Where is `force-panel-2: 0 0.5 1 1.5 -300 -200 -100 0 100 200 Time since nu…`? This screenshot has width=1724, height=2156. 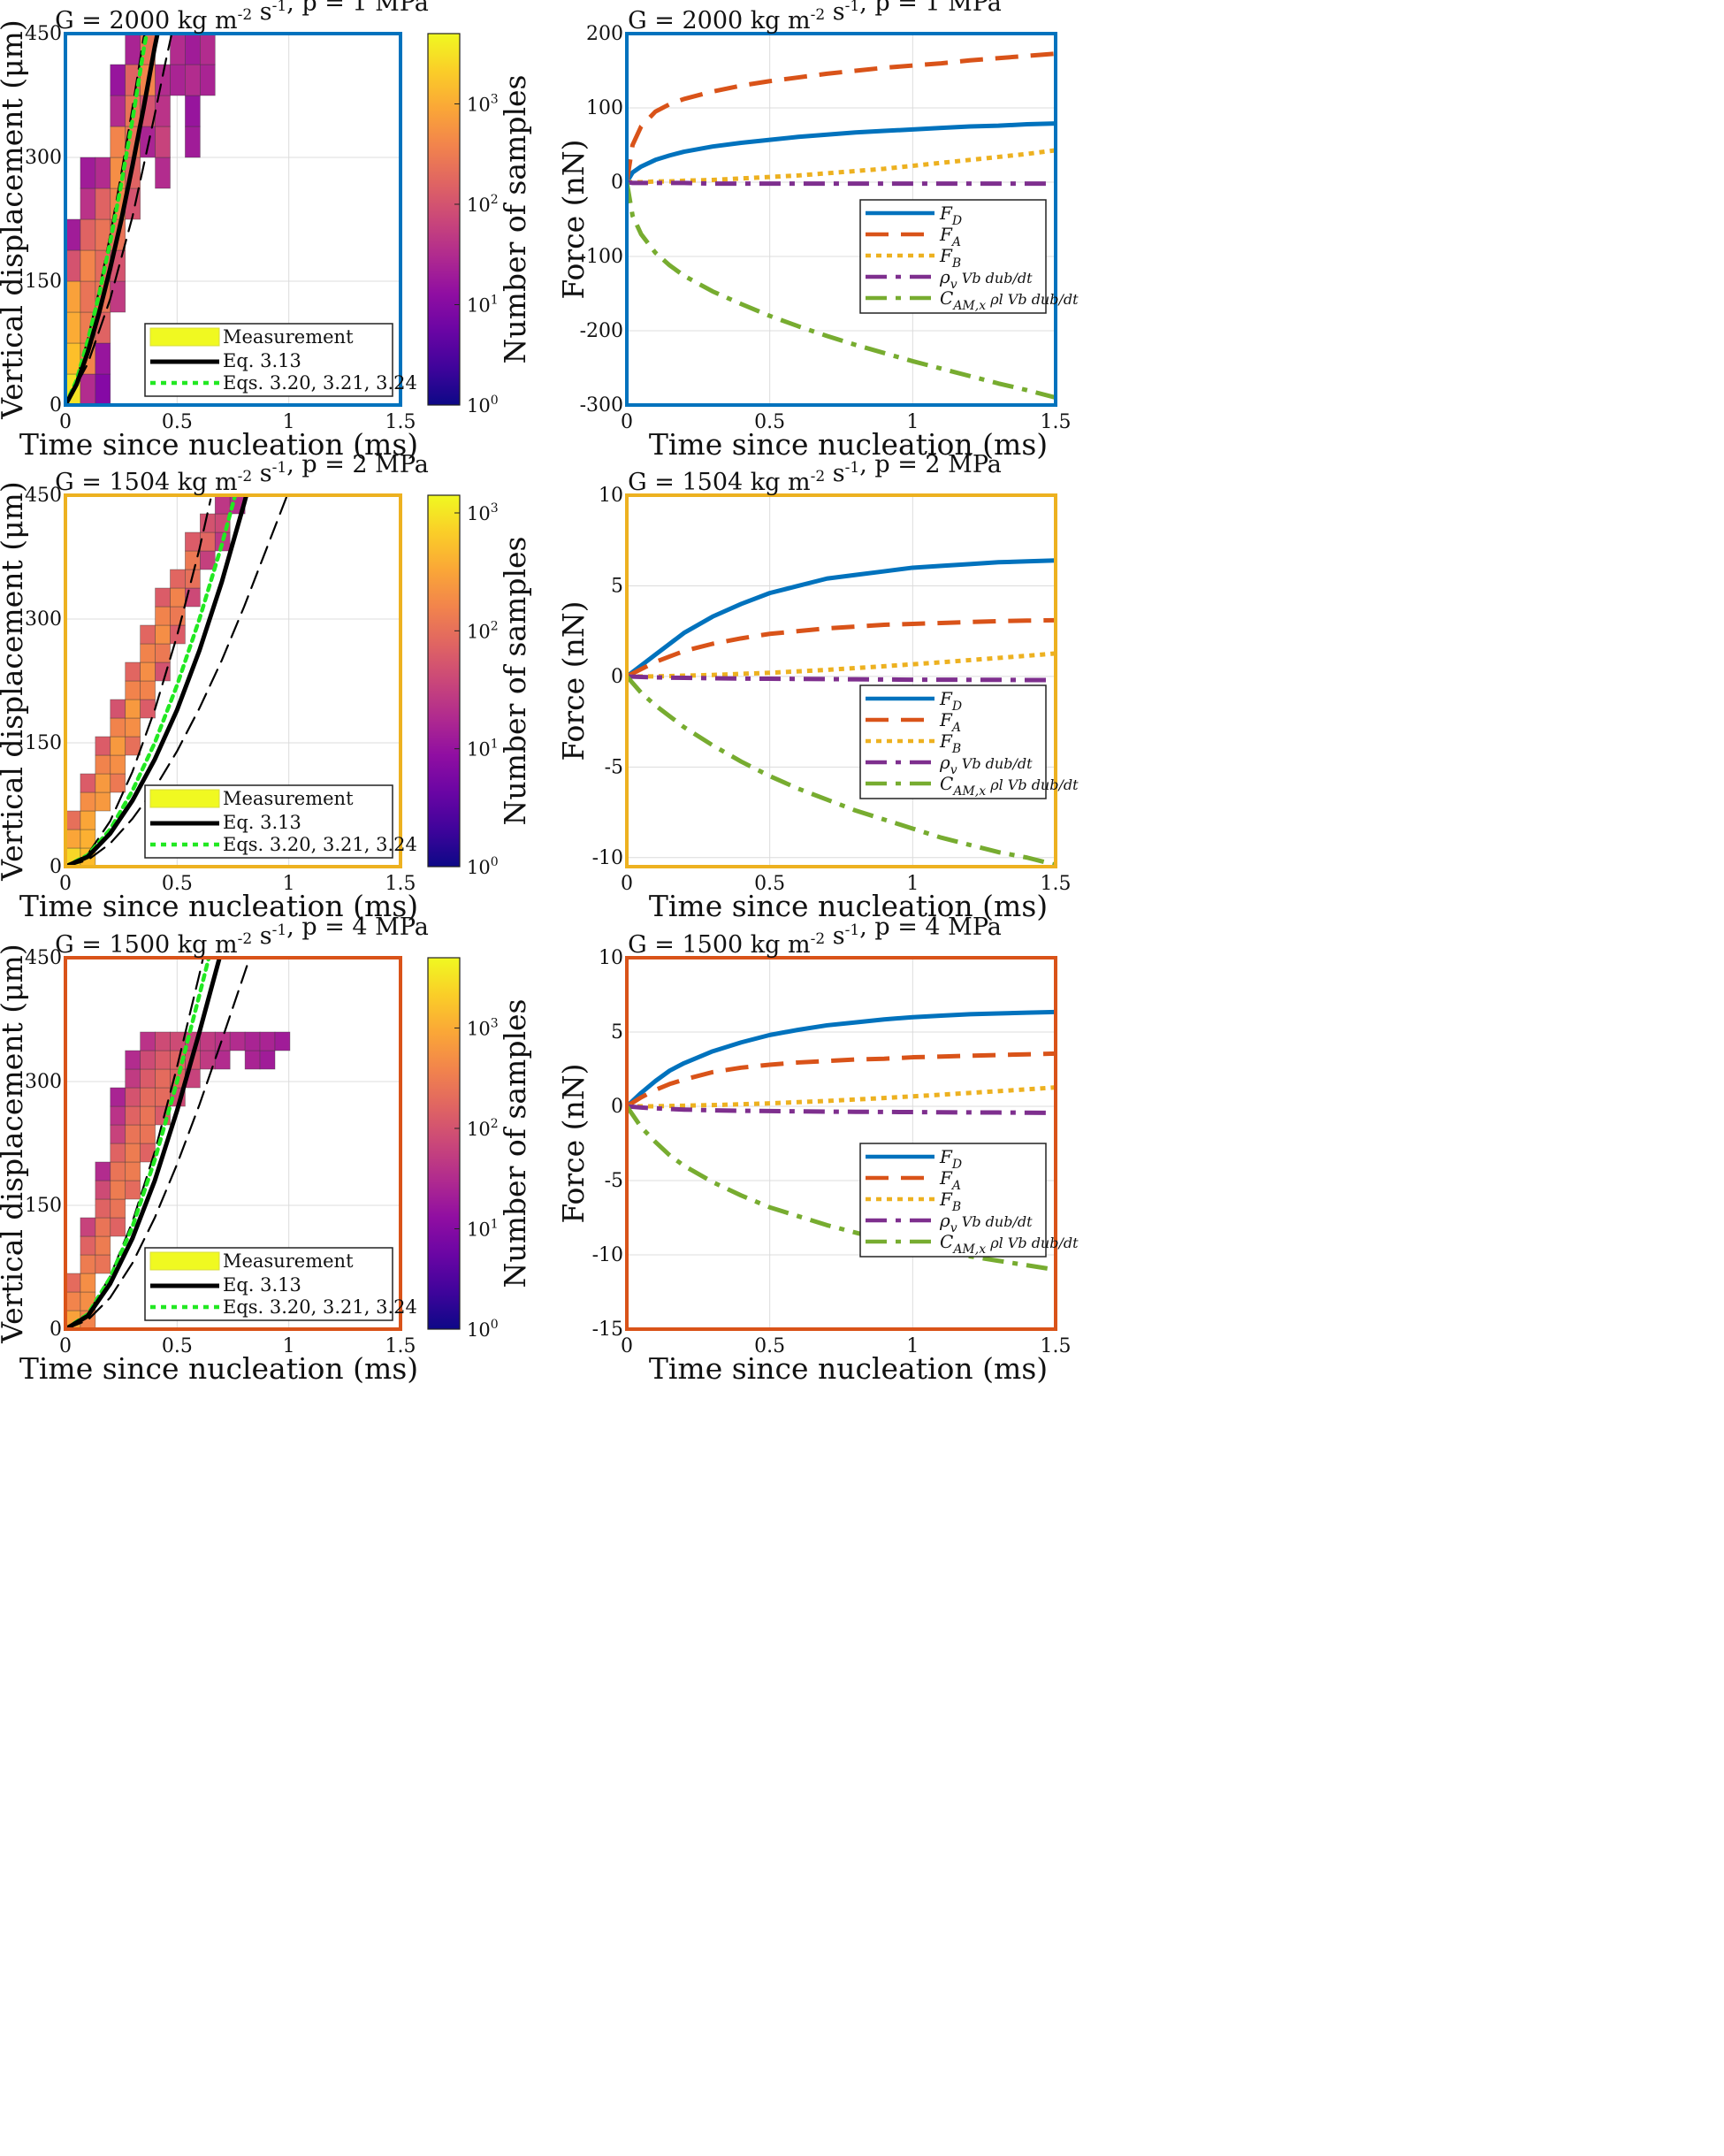 force-panel-2: 0 0.5 1 1.5 -300 -200 -100 0 100 200 Time since nu… is located at coordinates (817, 231).